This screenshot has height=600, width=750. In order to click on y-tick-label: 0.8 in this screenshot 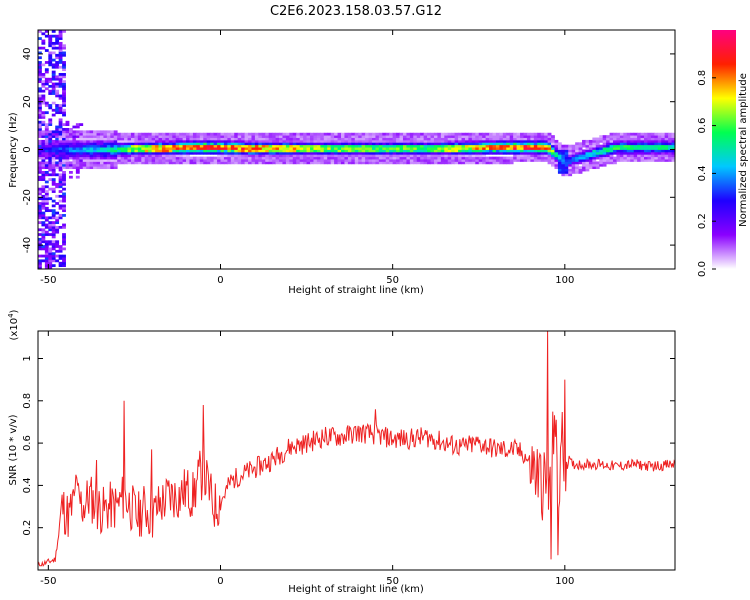, I will do `click(27, 401)`.